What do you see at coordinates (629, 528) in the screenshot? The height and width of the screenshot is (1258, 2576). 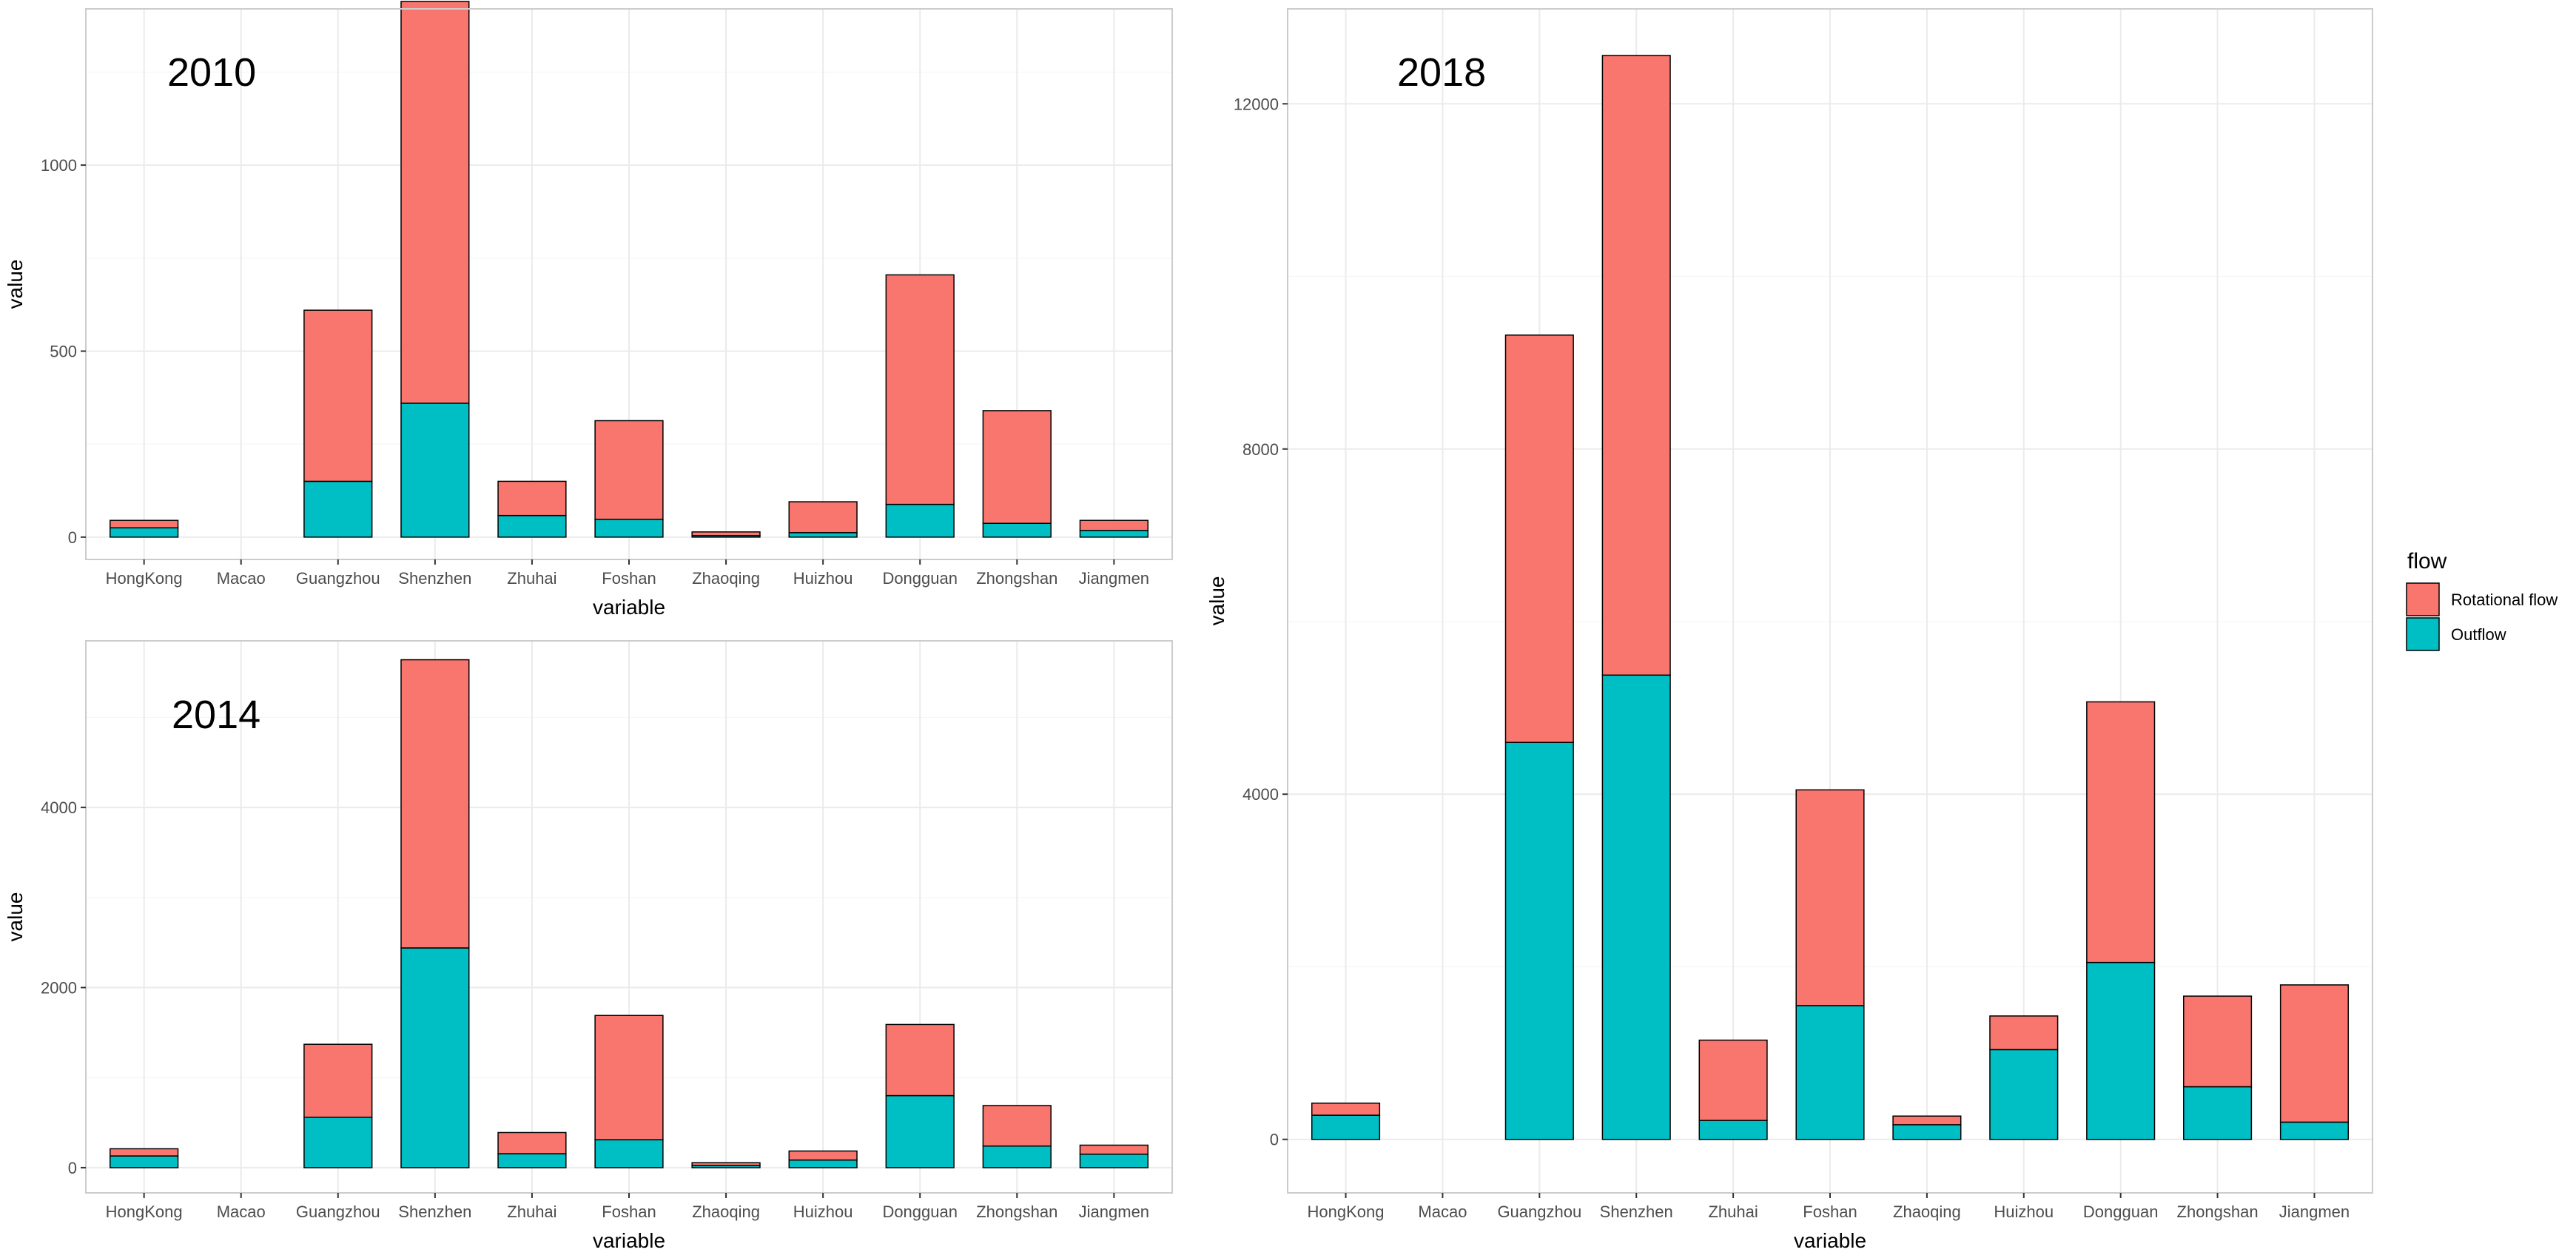 I see `bar-outflow-foshan-2010` at bounding box center [629, 528].